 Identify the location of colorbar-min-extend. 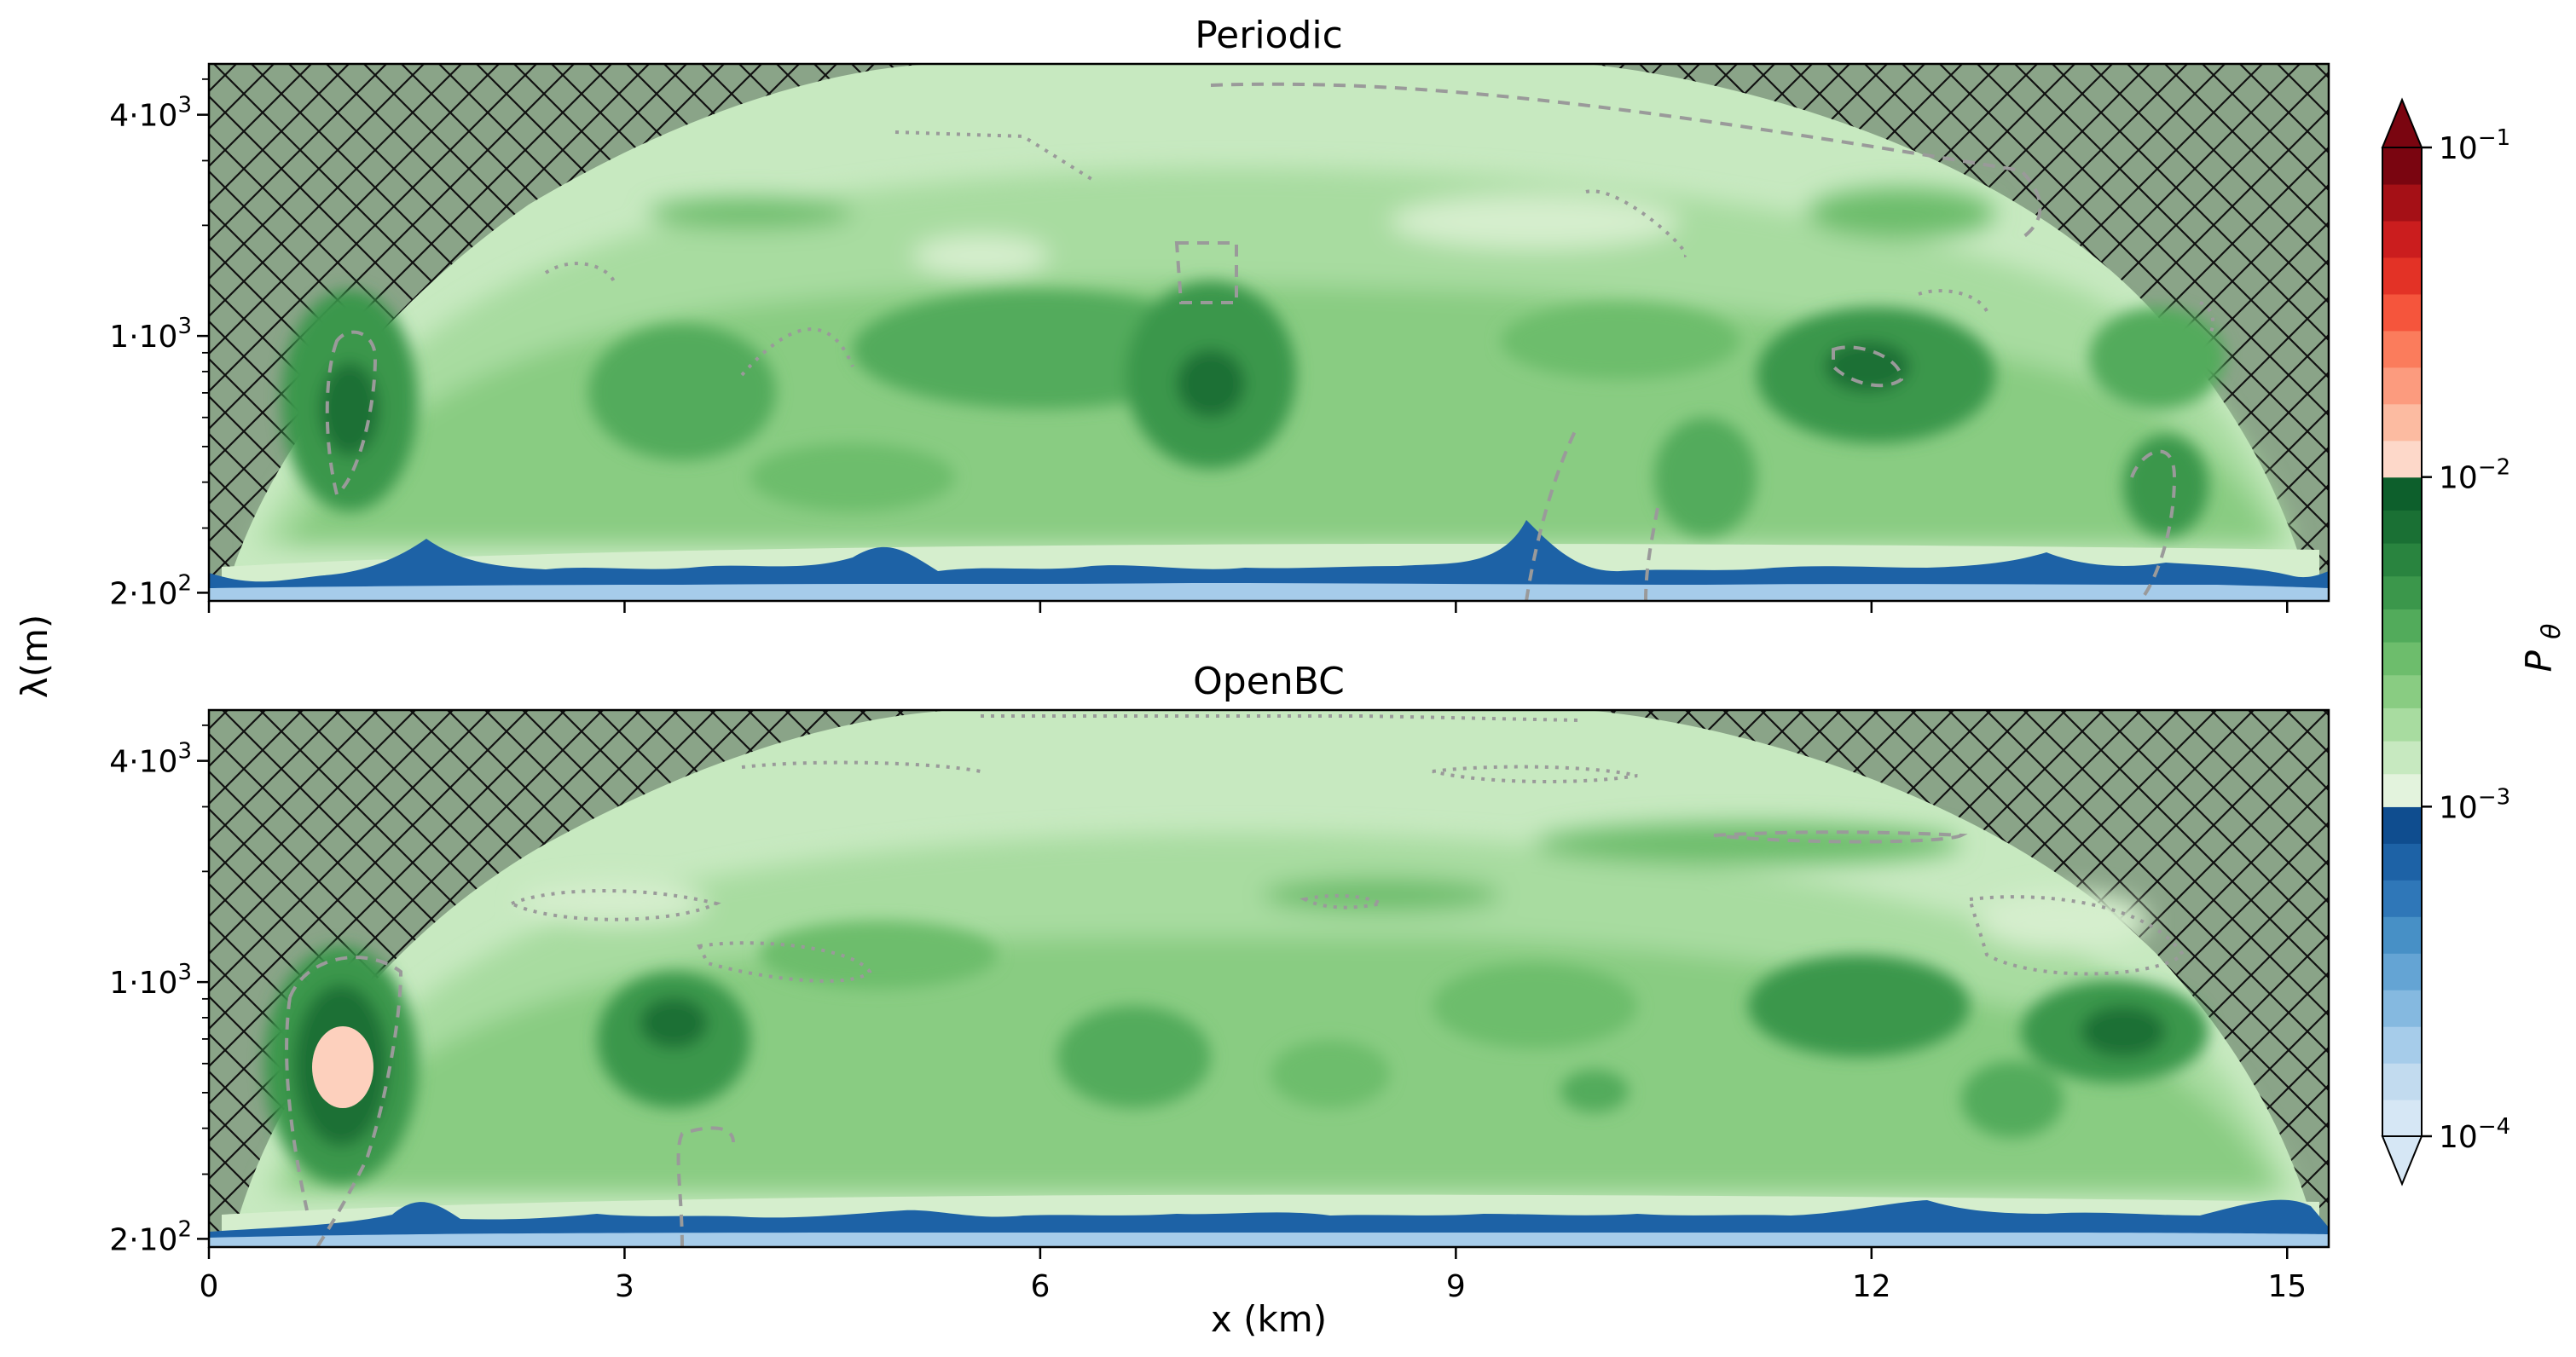
(2402, 1161).